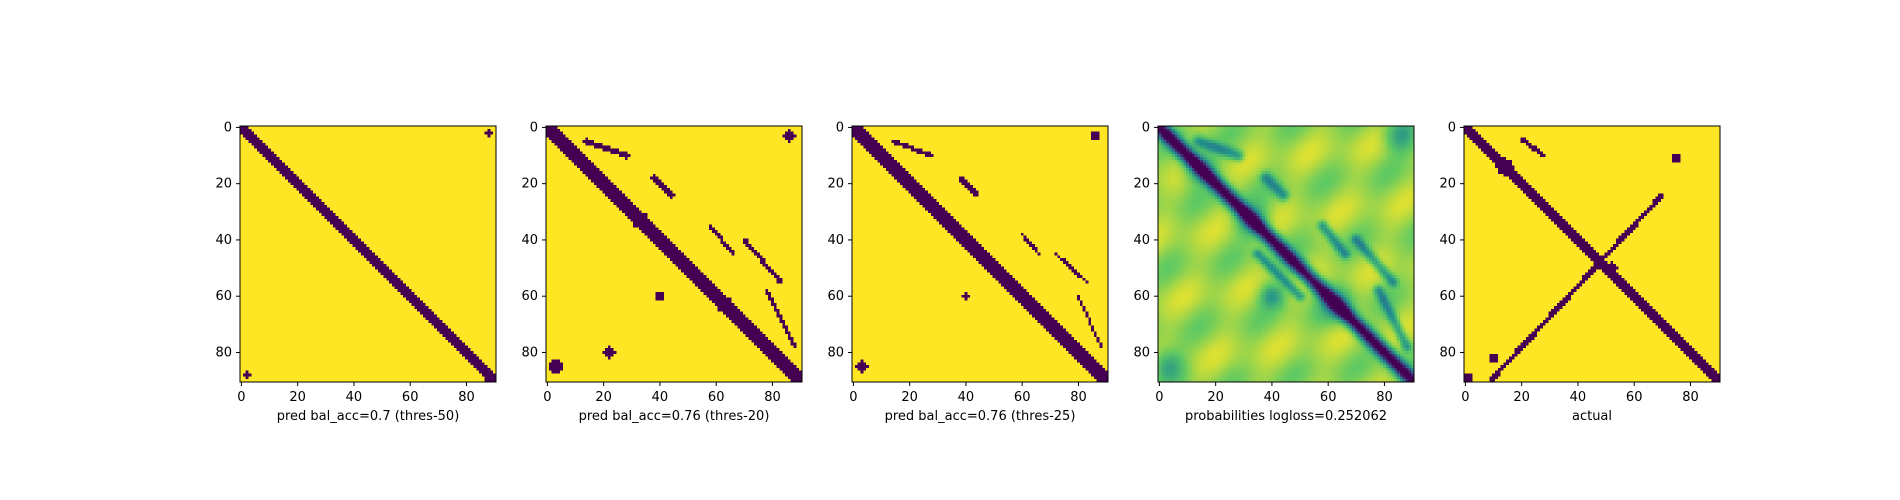 The image size is (1900, 500). Describe the element at coordinates (1592, 416) in the screenshot. I see `panel-xlabel: actual` at that location.